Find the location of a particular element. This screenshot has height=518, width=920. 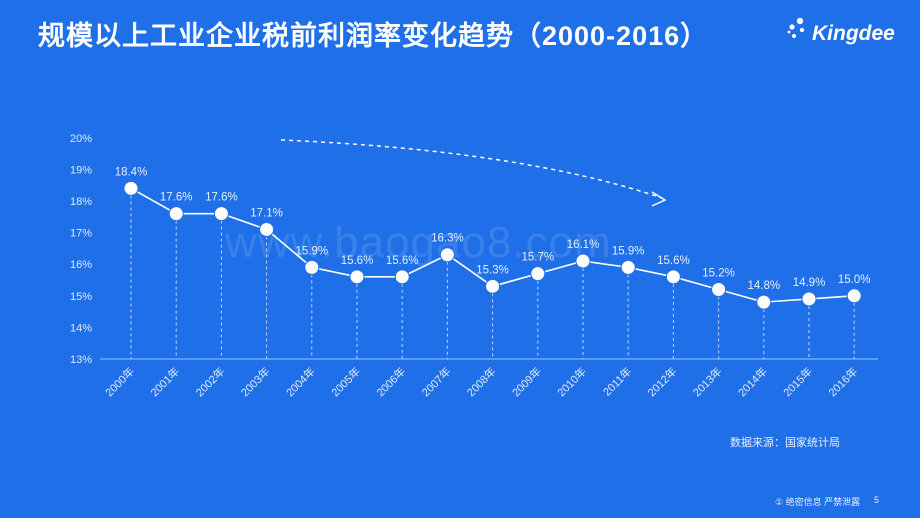

x-tick-label: 2004年 is located at coordinates (300, 381).